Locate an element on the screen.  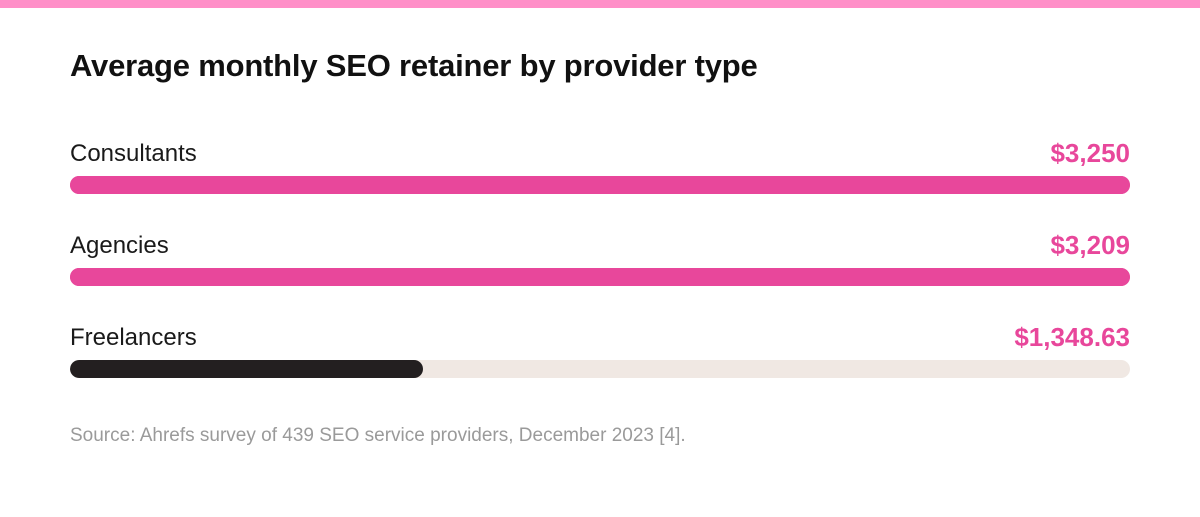
top-accent-band is located at coordinates (600, 4).